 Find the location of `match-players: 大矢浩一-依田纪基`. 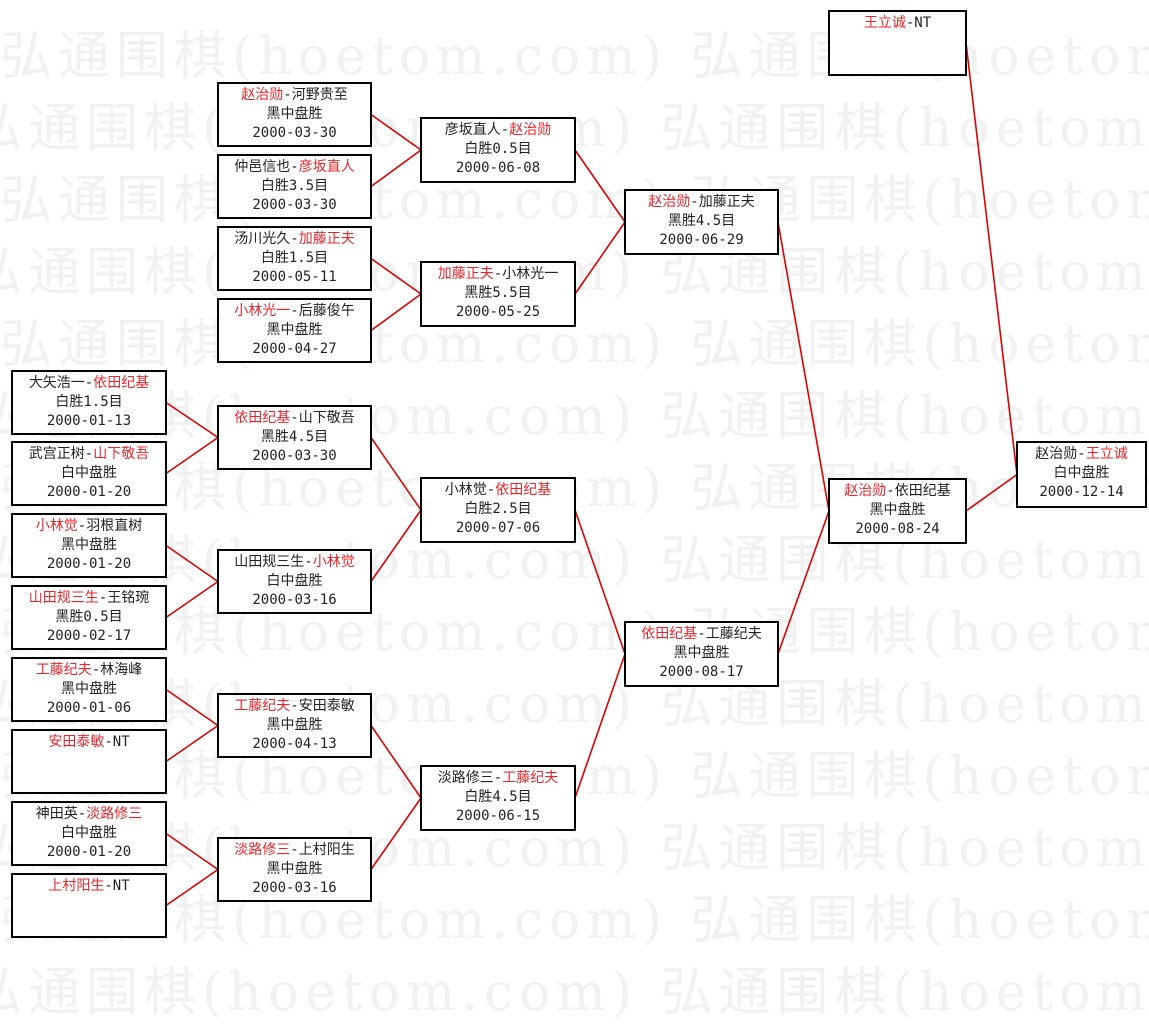

match-players: 大矢浩一-依田纪基 is located at coordinates (89, 383).